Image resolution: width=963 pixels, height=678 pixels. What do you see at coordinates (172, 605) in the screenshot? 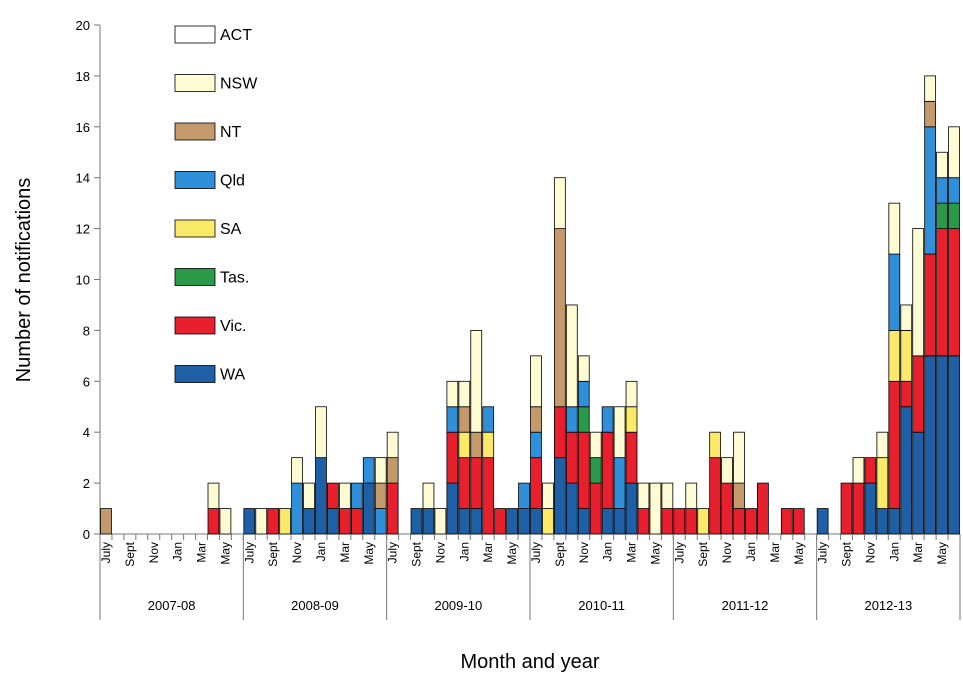
I see `group-label: 2007-08` at bounding box center [172, 605].